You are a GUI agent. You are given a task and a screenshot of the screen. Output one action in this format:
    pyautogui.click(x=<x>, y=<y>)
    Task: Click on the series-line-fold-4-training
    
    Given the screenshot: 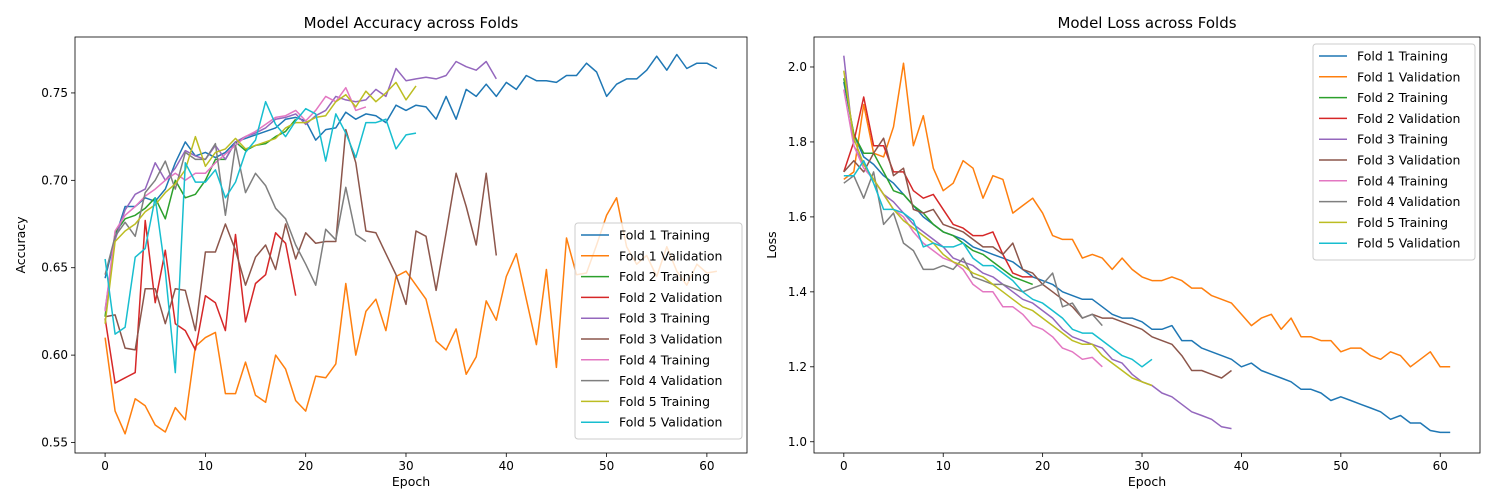 What is the action you would take?
    pyautogui.click(x=973, y=228)
    